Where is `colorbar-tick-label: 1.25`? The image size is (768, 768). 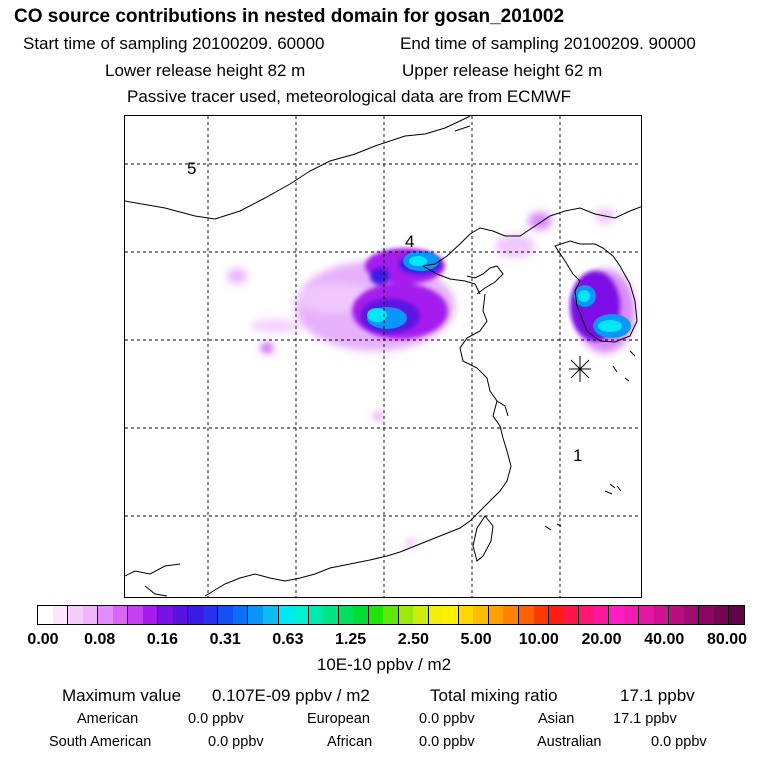
colorbar-tick-label: 1.25 is located at coordinates (351, 639).